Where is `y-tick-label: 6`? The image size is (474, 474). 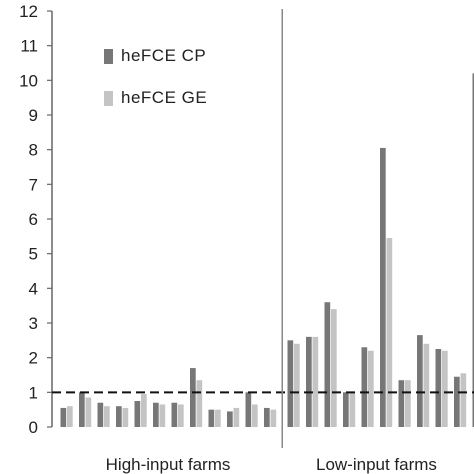 y-tick-label: 6 is located at coordinates (33, 219).